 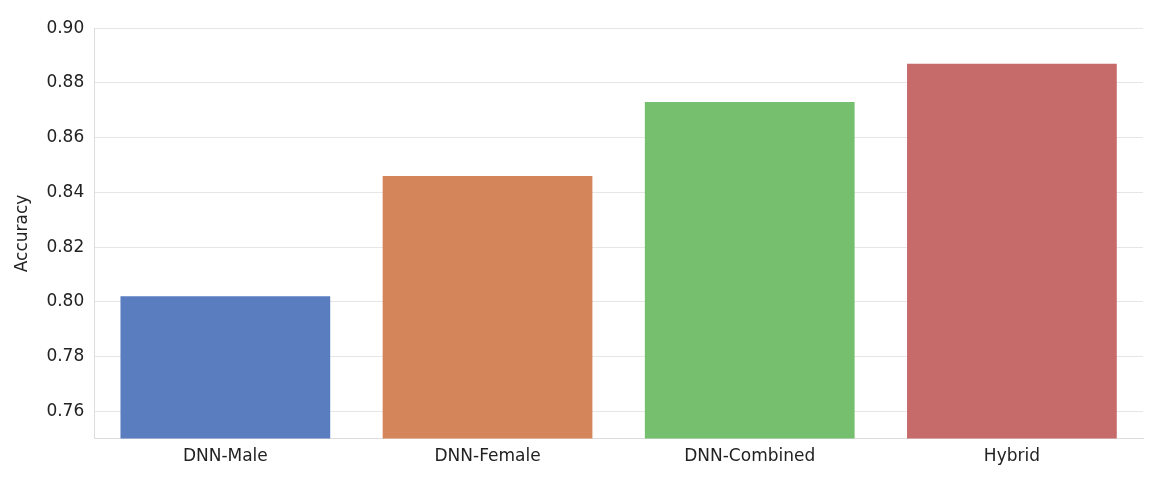 What do you see at coordinates (65, 409) in the screenshot?
I see `y-tick-label: 0.76` at bounding box center [65, 409].